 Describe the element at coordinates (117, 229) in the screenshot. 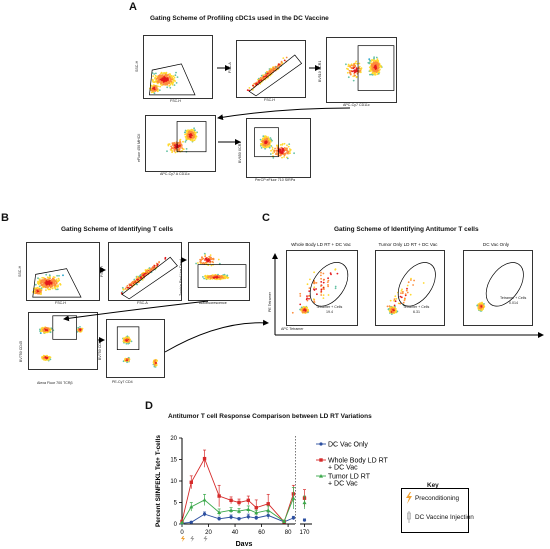

I see `panel-b-title: Gating Scheme of Identifying T cells` at that location.